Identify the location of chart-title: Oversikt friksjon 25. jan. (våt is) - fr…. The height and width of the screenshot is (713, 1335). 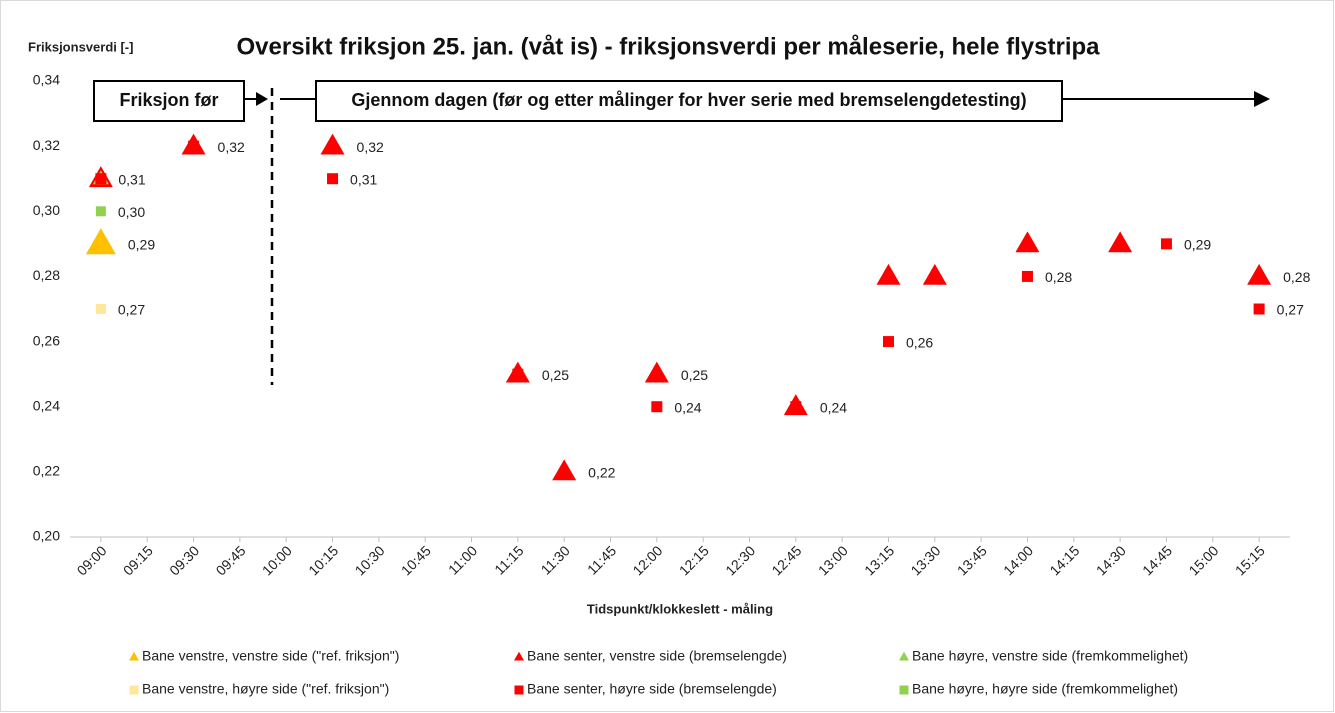
(668, 46).